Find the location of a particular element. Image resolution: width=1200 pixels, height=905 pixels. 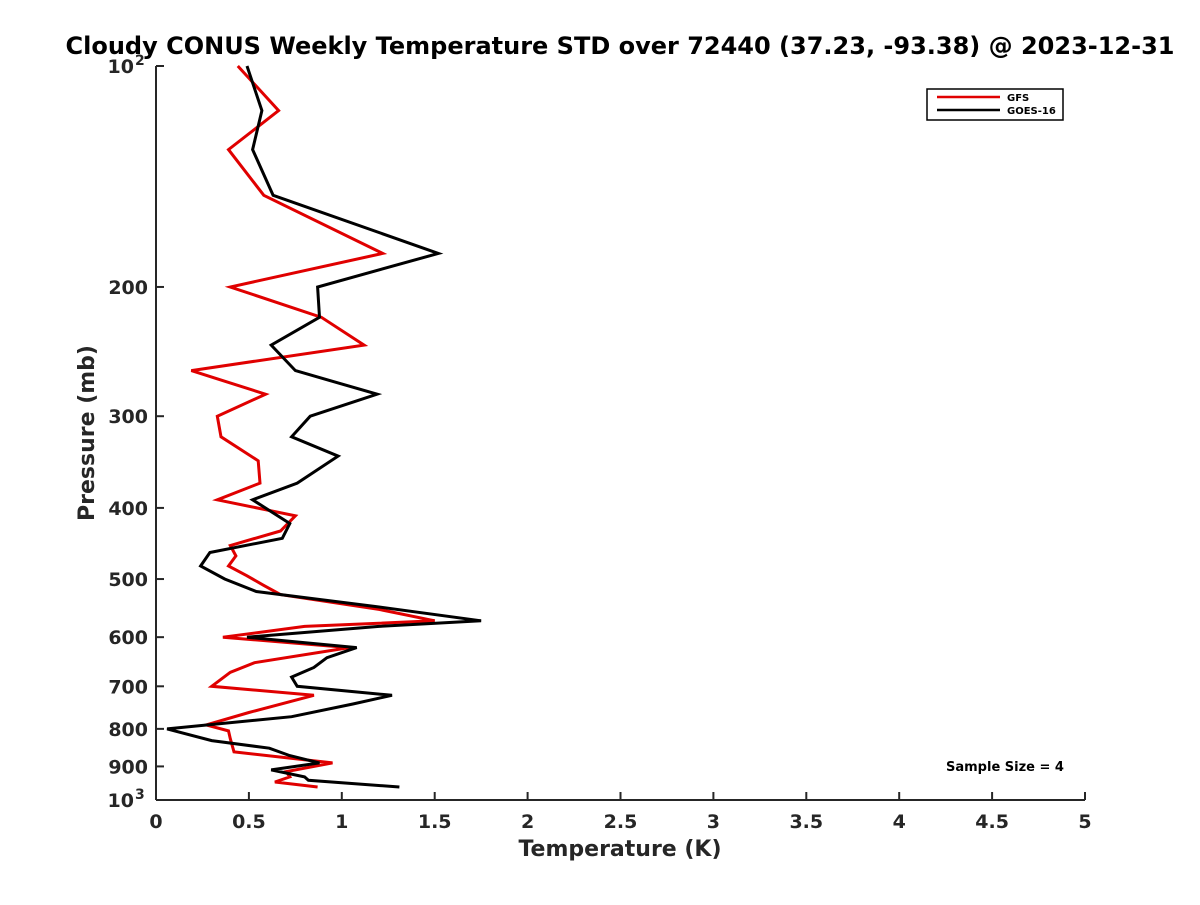

x-axis-ticks: 0 0.5 1 1.5 2 2.5 3 3.5 4 4.5 5 is located at coordinates (620, 812).